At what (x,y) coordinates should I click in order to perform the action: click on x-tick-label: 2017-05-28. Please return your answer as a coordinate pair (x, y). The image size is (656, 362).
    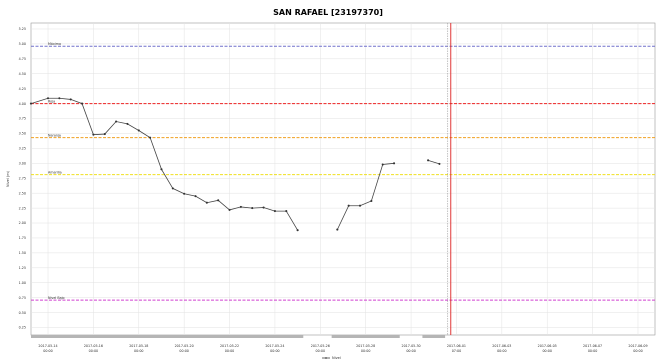
    Looking at the image, I should click on (365, 346).